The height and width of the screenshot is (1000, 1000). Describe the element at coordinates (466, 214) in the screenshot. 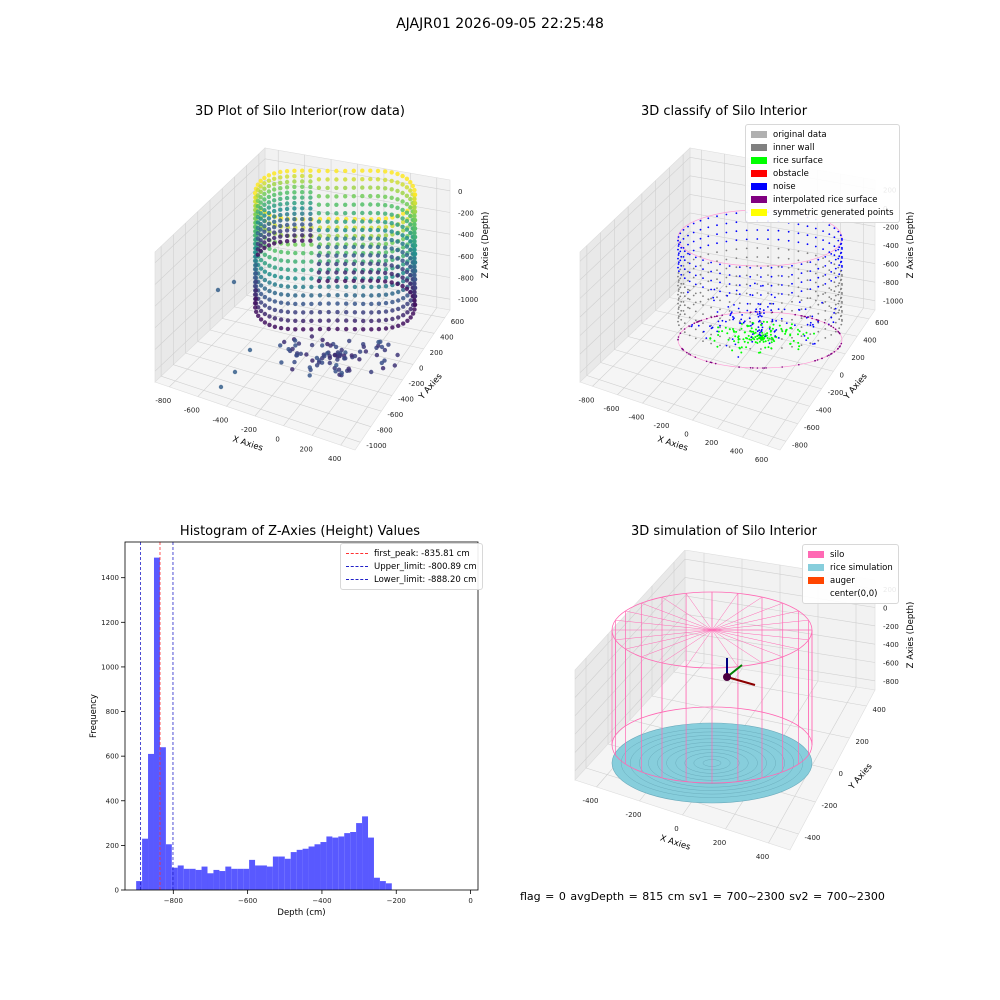

I see `p1-ztick-label: -200` at that location.